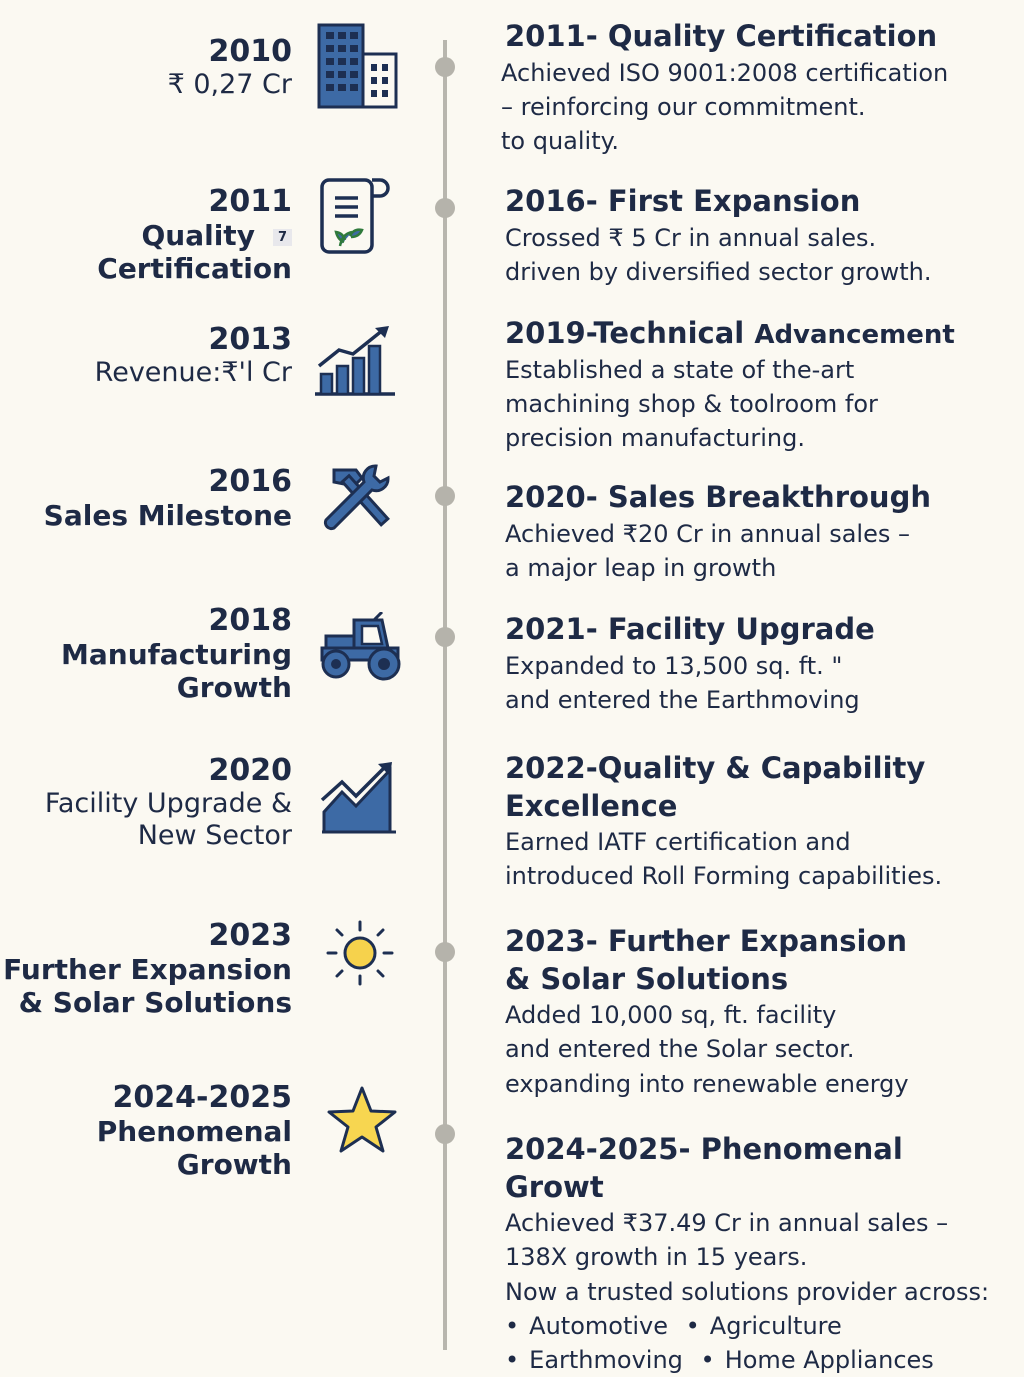 This screenshot has width=1024, height=1377. Describe the element at coordinates (560, 140) in the screenshot. I see `milestone-description: to quality.` at that location.